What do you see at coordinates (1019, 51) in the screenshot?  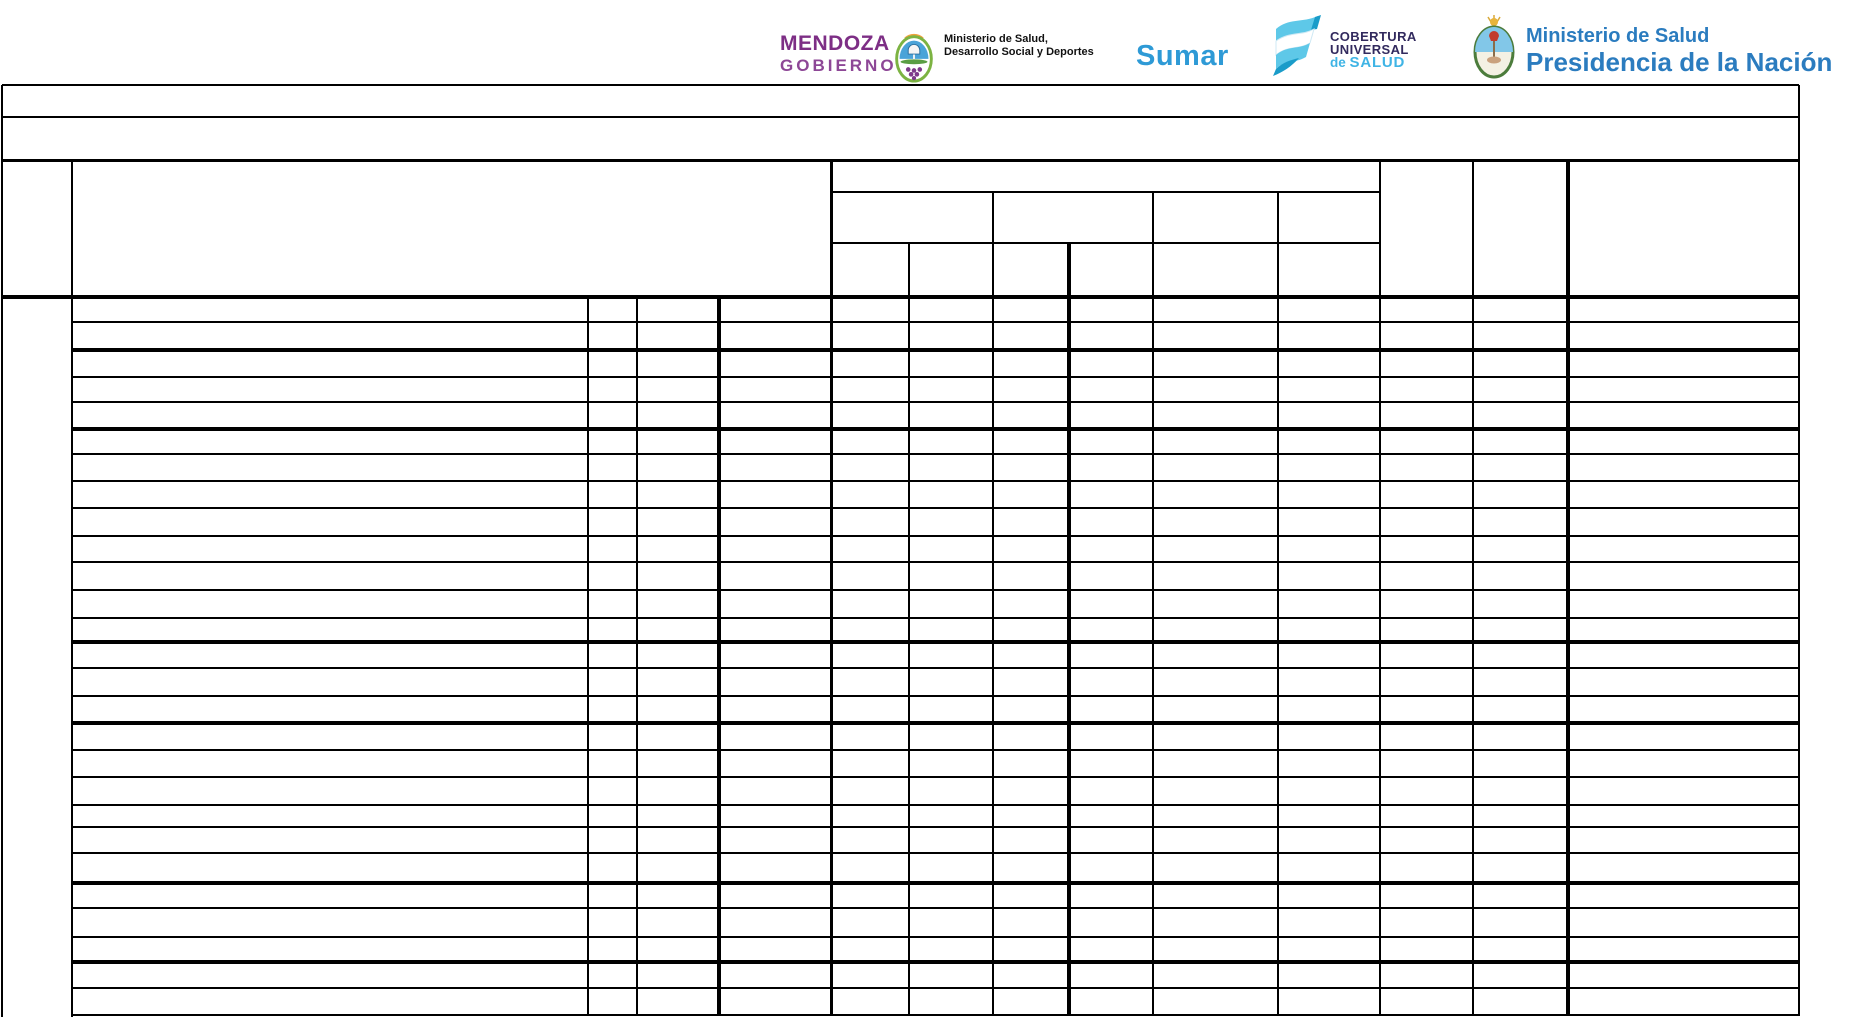 I see `mendoza-ministry-line2: Desarrollo Social y Deportes` at bounding box center [1019, 51].